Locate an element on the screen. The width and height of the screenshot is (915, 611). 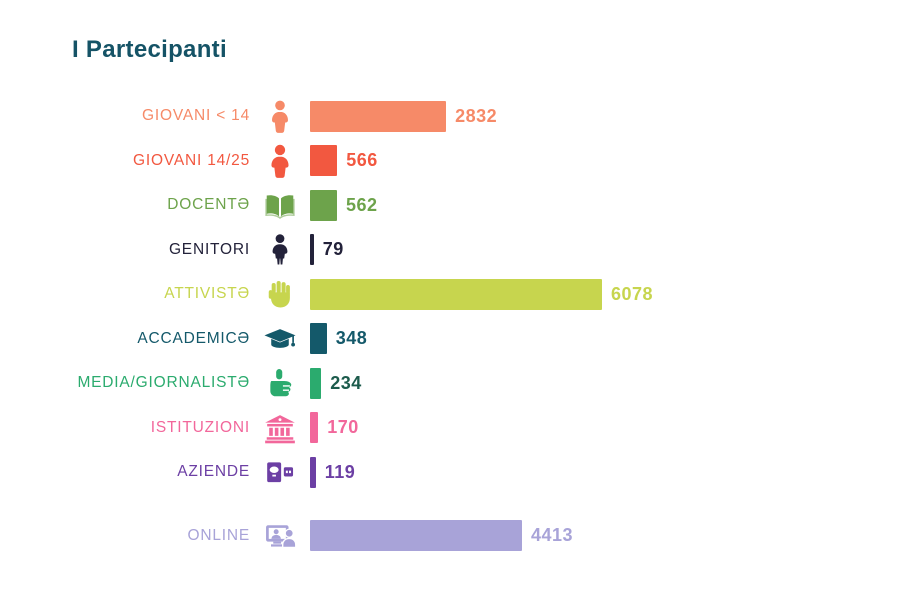
chart-row: AZIENDE 119 is located at coordinates (457, 472).